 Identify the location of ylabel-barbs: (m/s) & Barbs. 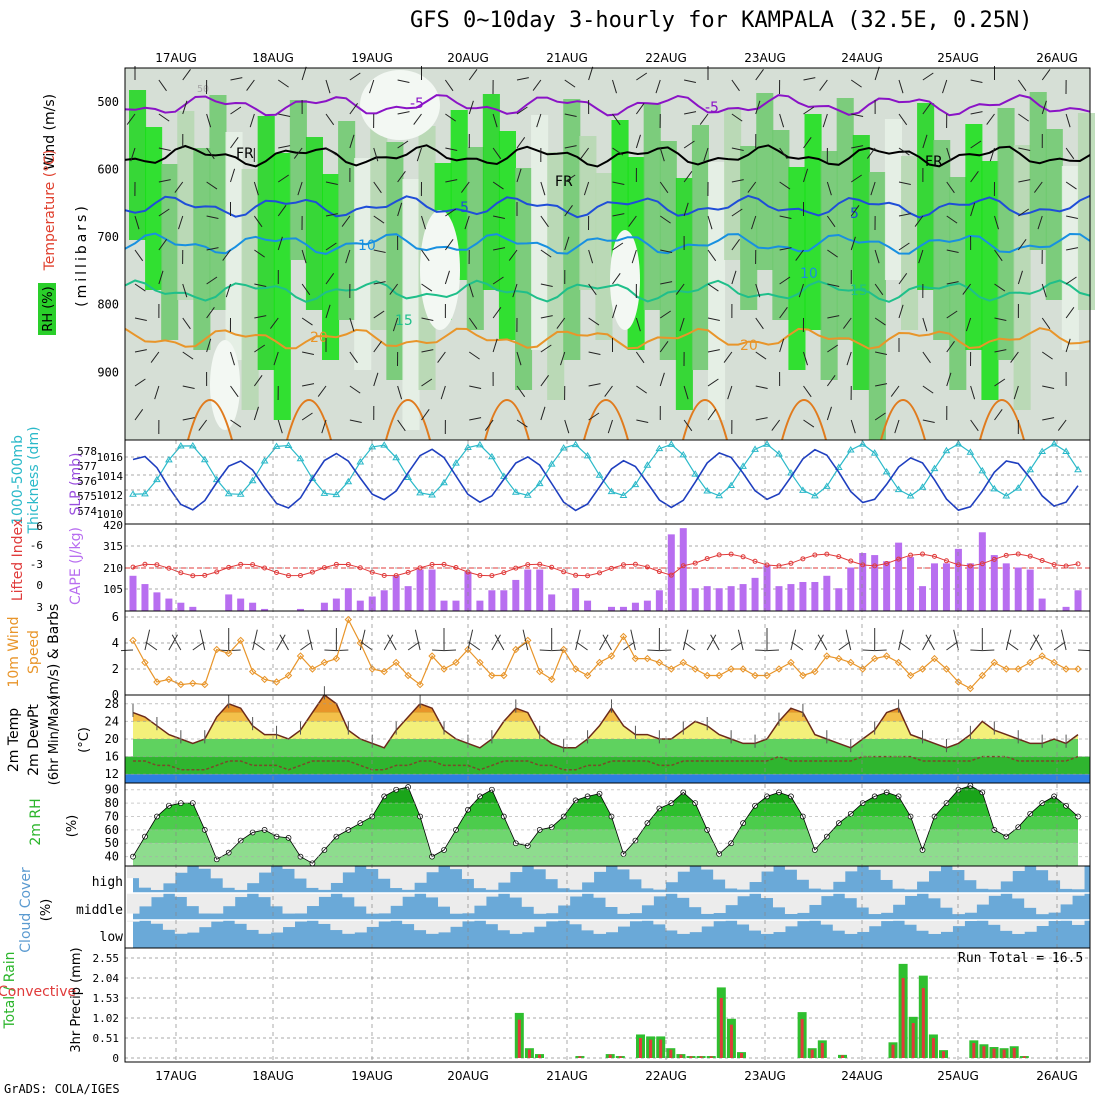
(54, 652).